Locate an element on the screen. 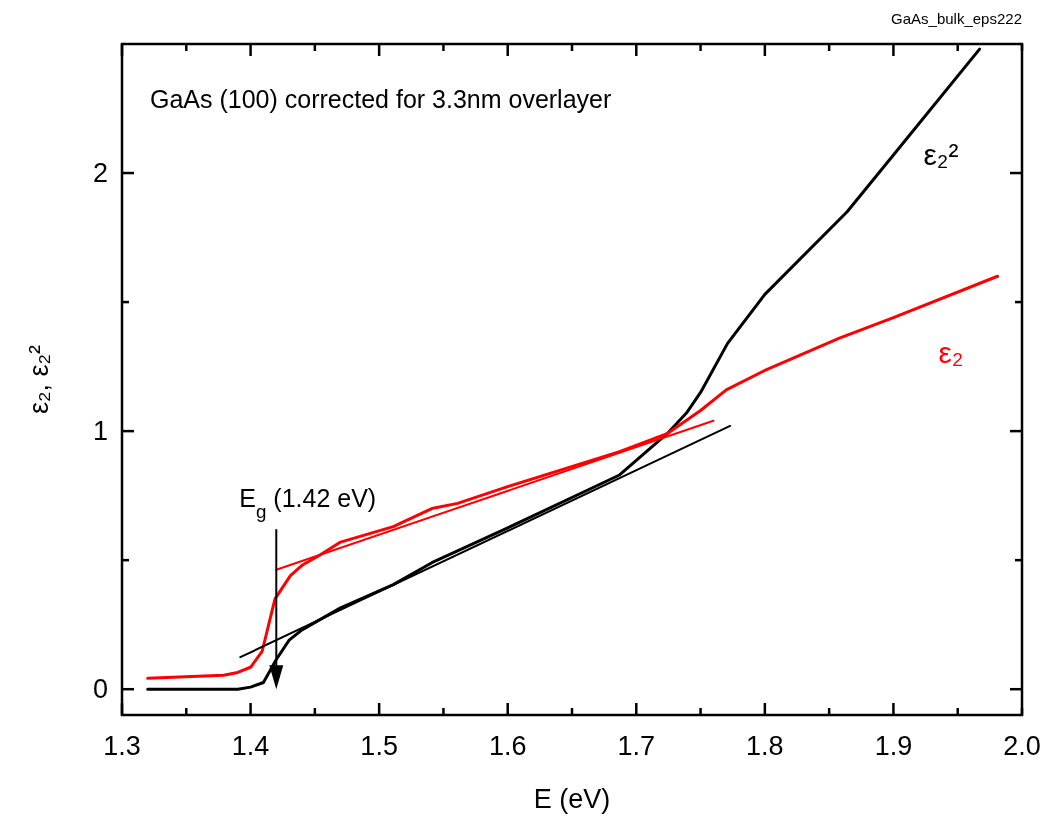 This screenshot has height=836, width=1051. x-tick-label: 1.9 is located at coordinates (893, 746).